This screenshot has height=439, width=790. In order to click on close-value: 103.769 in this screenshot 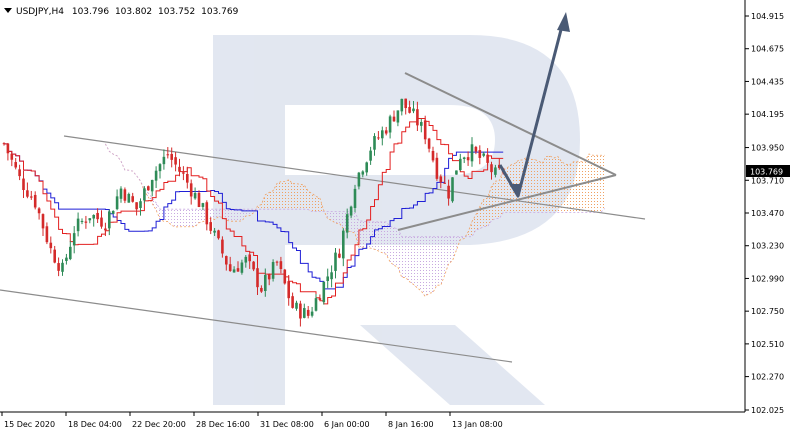, I will do `click(219, 12)`.